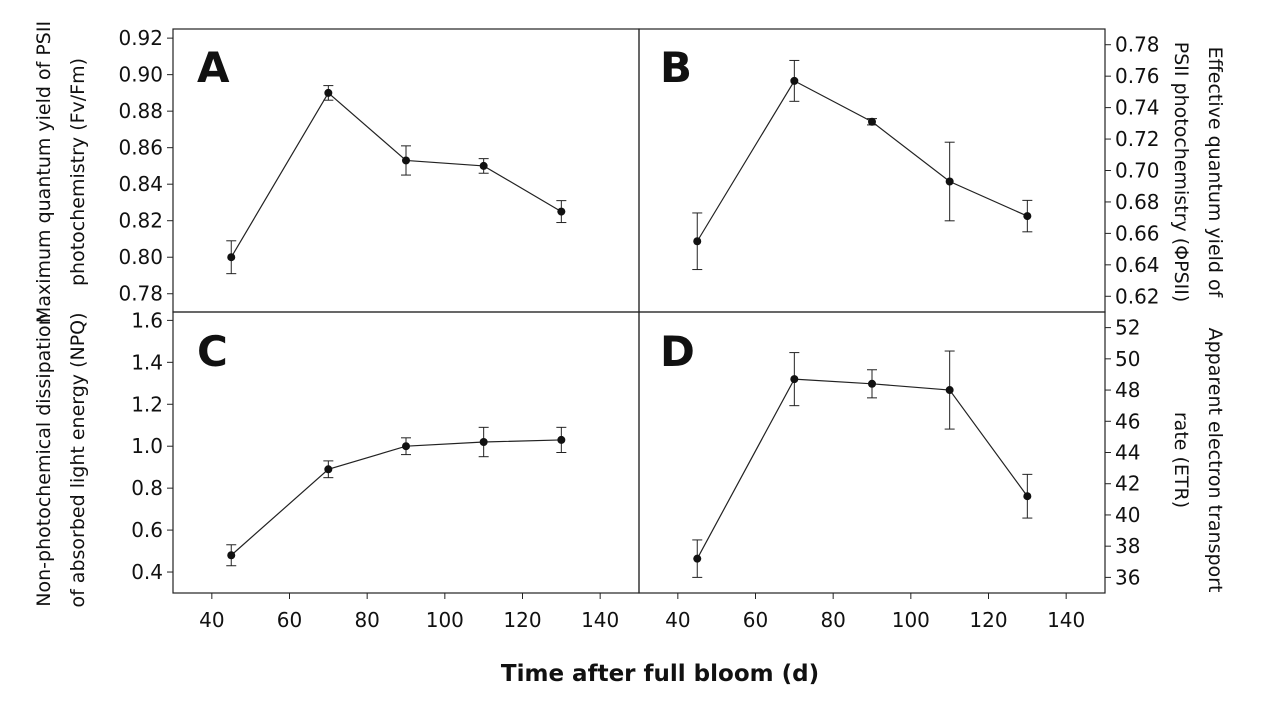  I want to click on panel-d-xtick-label: 100, so click(911, 620).